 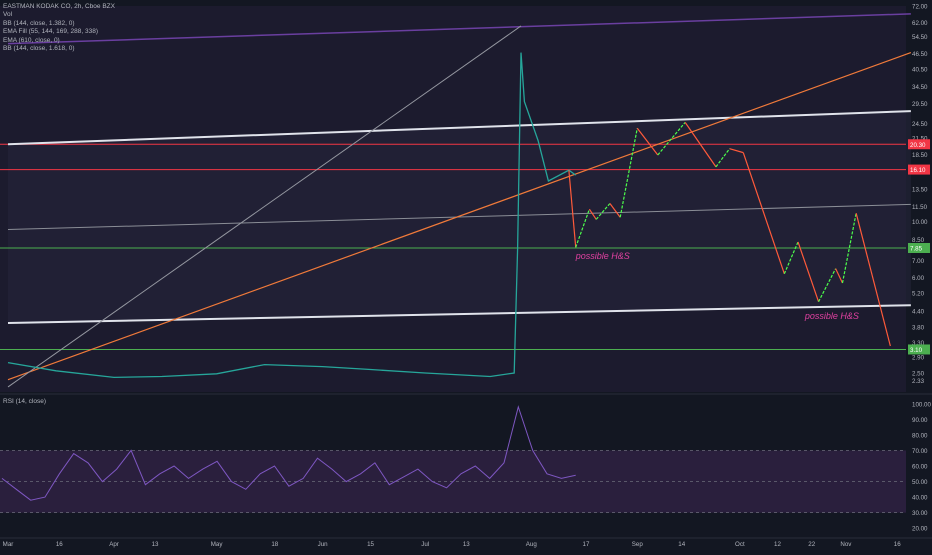 I want to click on x-tick-label: Aug, so click(x=532, y=544).